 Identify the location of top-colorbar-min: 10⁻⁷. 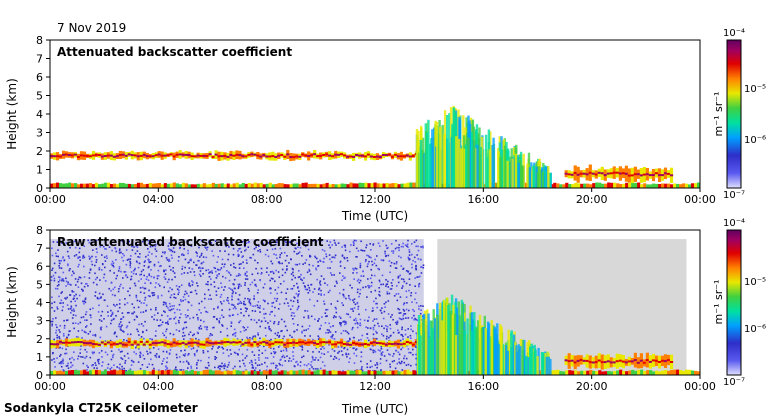
(734, 195).